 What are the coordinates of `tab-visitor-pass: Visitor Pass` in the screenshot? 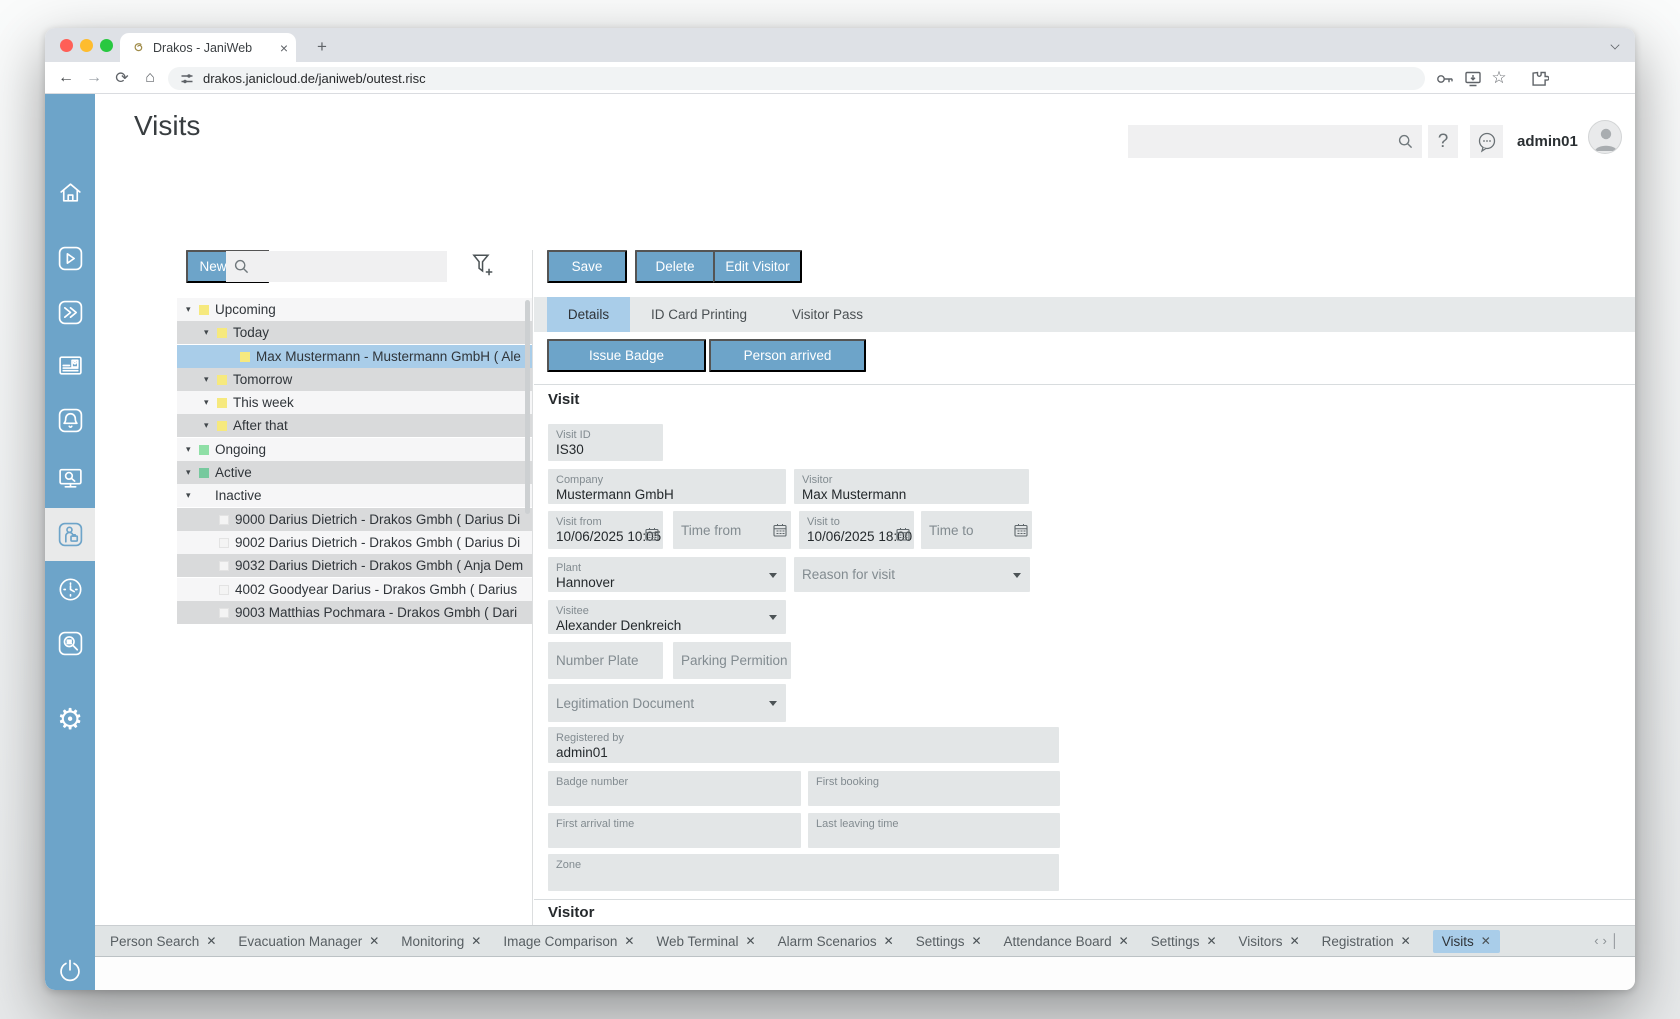 It's located at (827, 314).